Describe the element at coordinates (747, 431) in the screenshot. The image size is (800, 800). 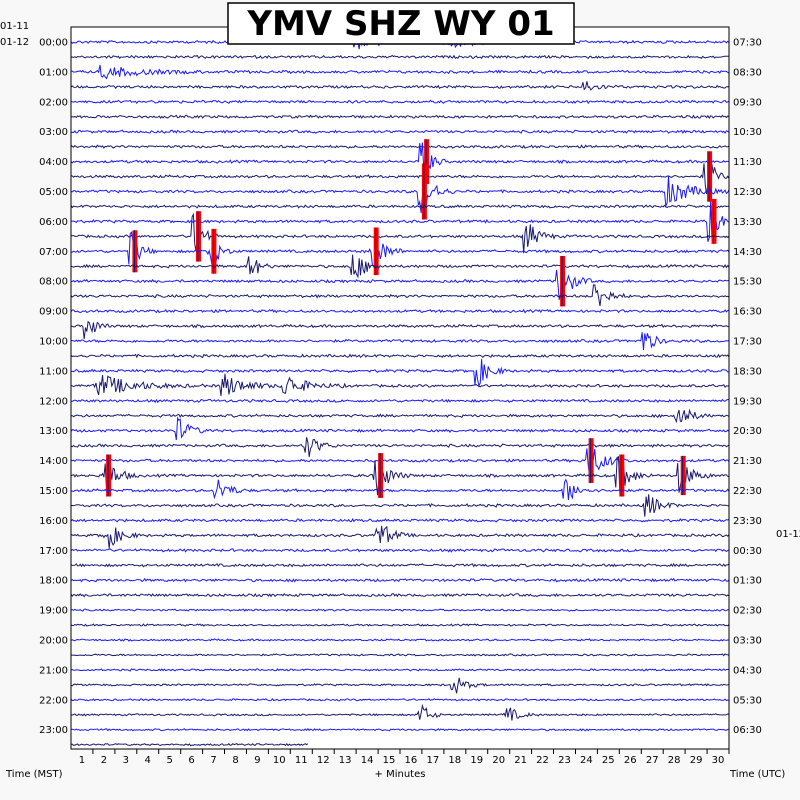
I see `right-hour-label: 20:30` at that location.